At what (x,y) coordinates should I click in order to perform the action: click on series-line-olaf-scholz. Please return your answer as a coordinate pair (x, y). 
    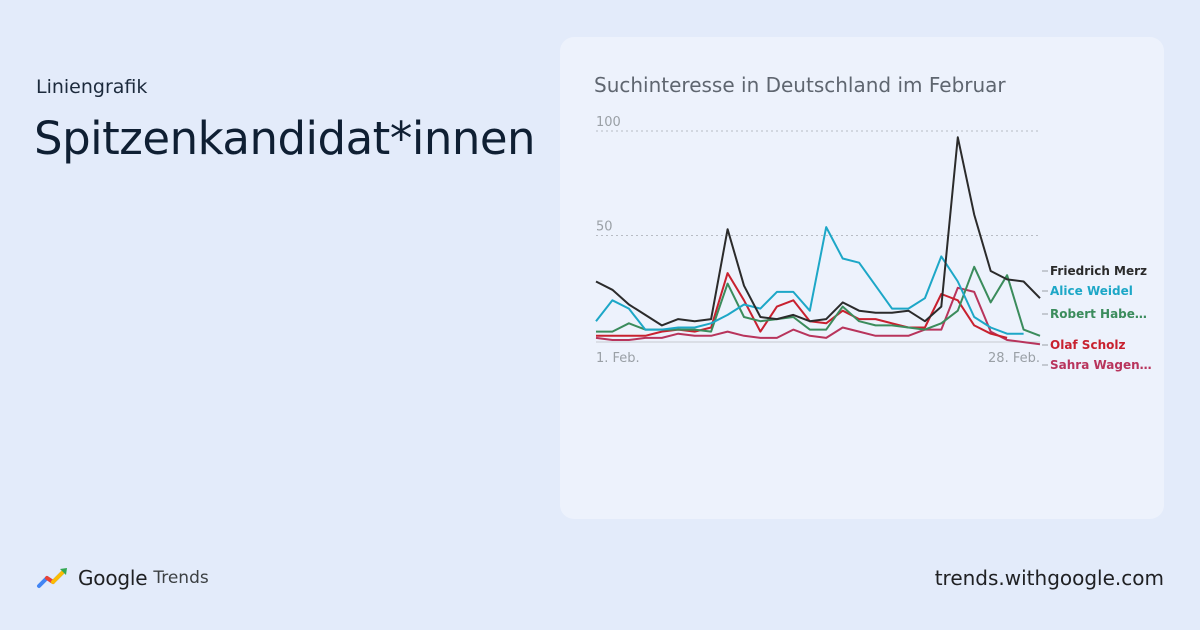
    Looking at the image, I should click on (802, 305).